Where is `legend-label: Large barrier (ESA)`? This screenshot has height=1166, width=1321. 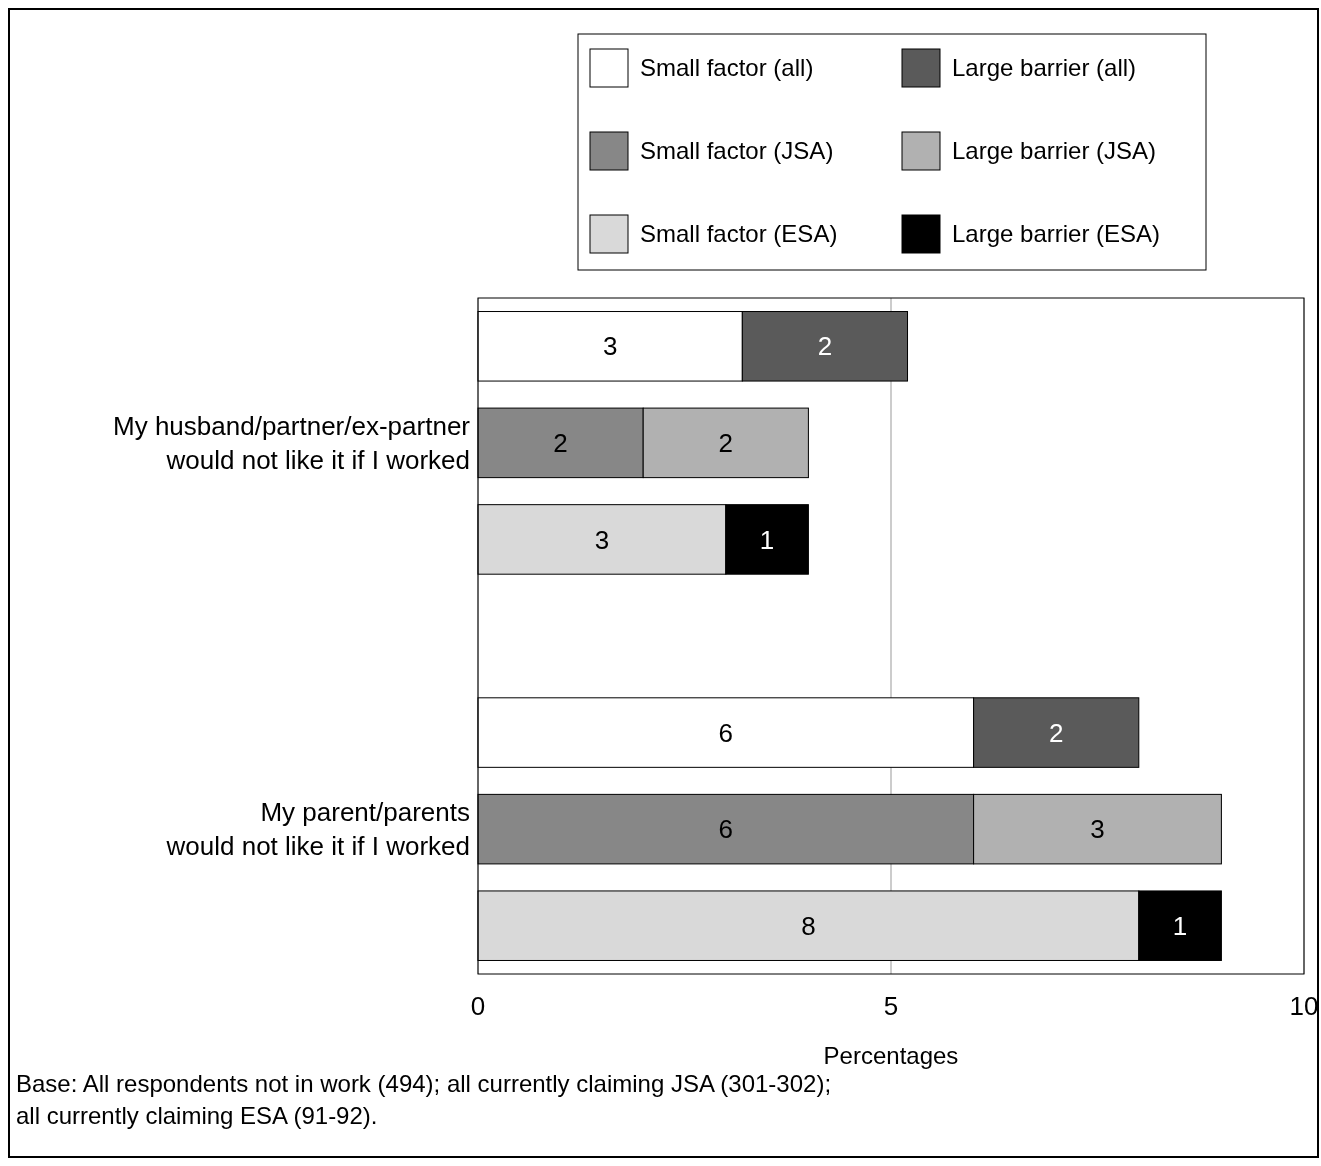
legend-label: Large barrier (ESA) is located at coordinates (1056, 234).